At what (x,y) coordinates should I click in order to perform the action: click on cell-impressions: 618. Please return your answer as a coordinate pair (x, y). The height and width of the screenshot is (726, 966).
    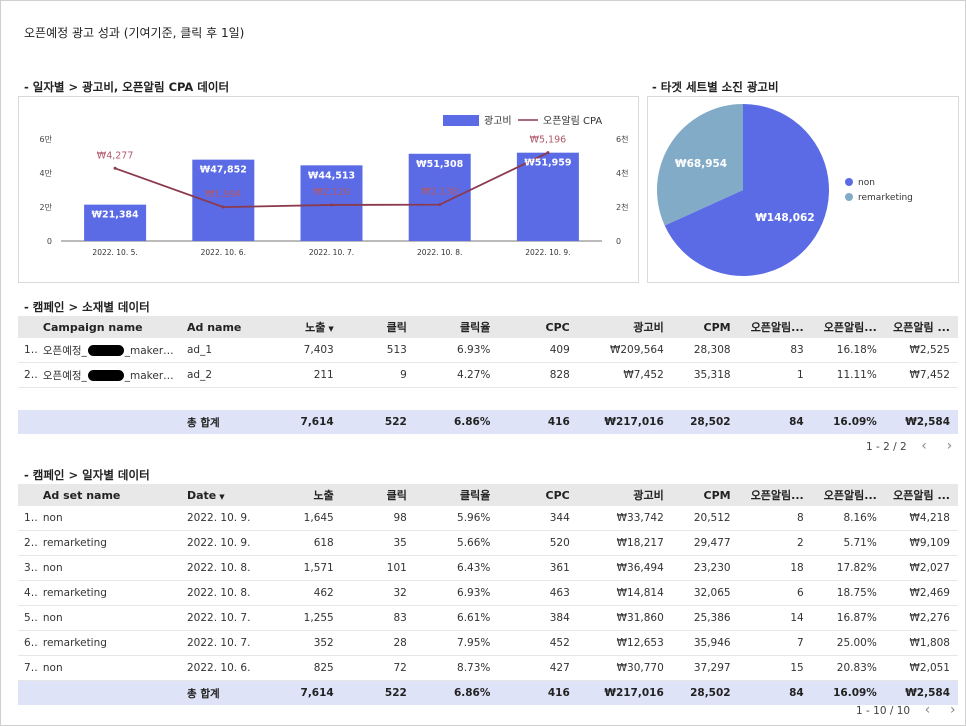
    Looking at the image, I should click on (310, 543).